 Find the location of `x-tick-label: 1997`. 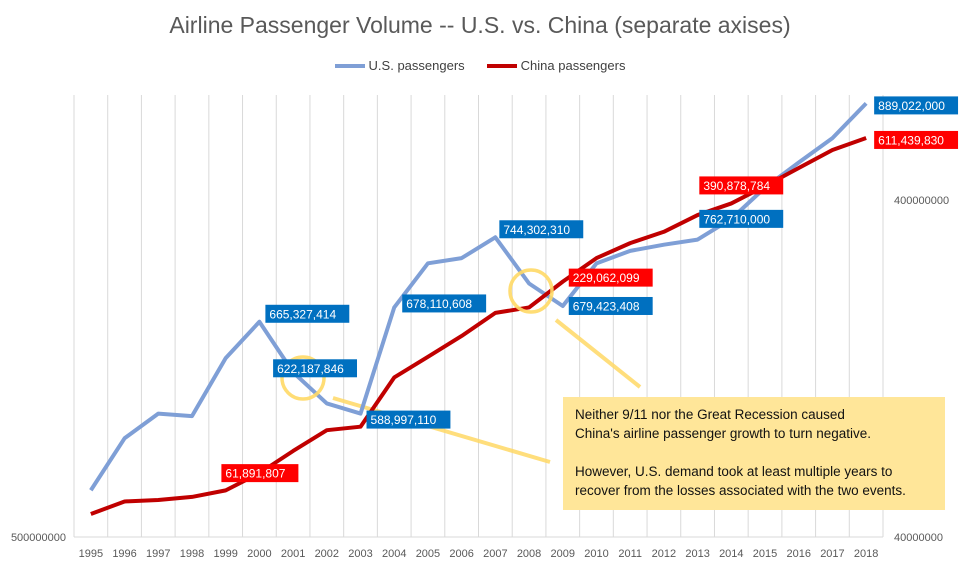

x-tick-label: 1997 is located at coordinates (158, 554).